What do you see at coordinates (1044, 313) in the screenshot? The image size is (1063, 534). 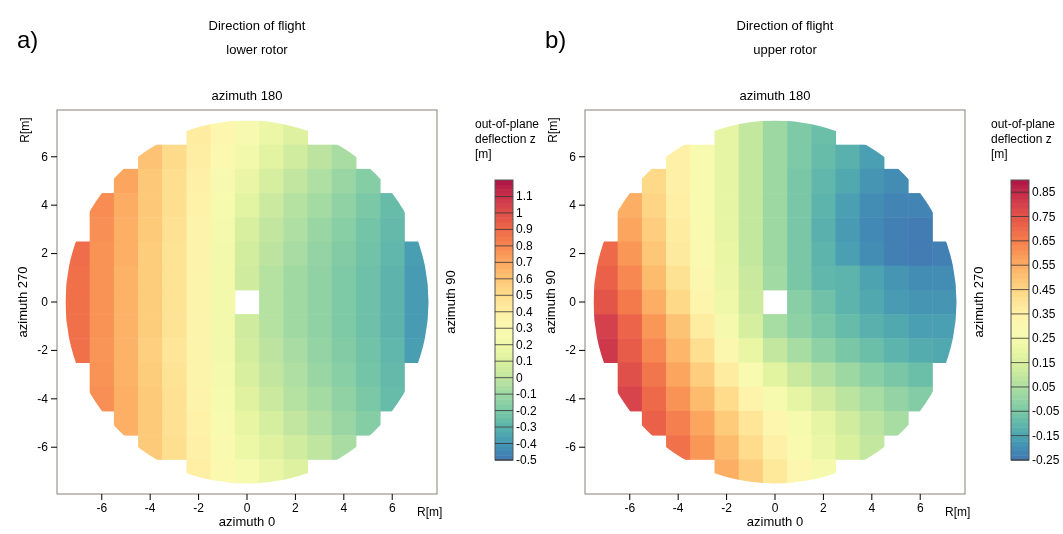 I see `color-bar-label: 0.35` at bounding box center [1044, 313].